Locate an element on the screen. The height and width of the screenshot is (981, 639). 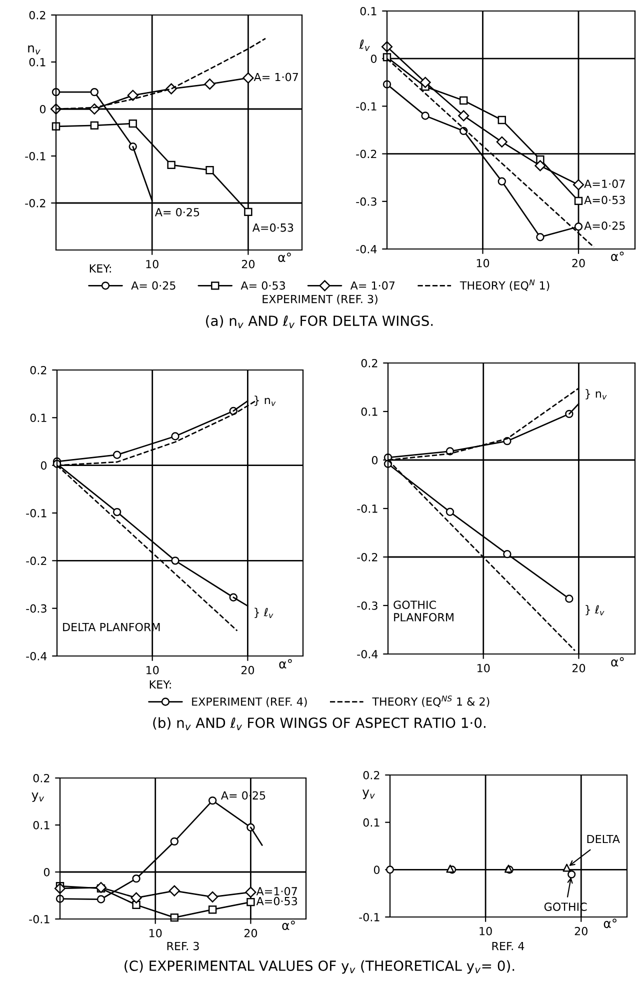
y-axis-title: n$_{v}$ is located at coordinates (34, 49).